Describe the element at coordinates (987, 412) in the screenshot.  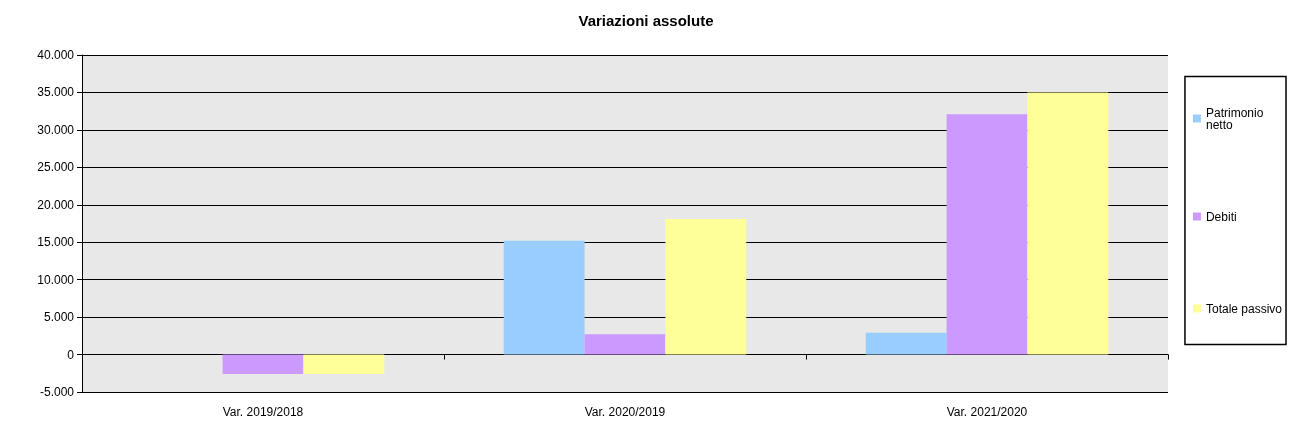
I see `x-tick-label: Var. 2021/2020` at that location.